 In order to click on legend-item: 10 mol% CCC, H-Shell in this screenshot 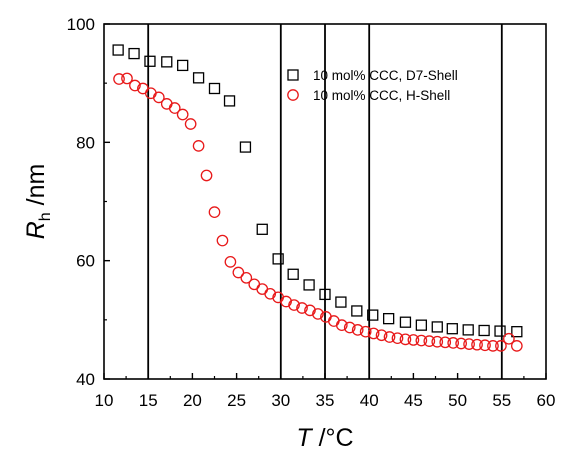, I will do `click(368, 95)`.